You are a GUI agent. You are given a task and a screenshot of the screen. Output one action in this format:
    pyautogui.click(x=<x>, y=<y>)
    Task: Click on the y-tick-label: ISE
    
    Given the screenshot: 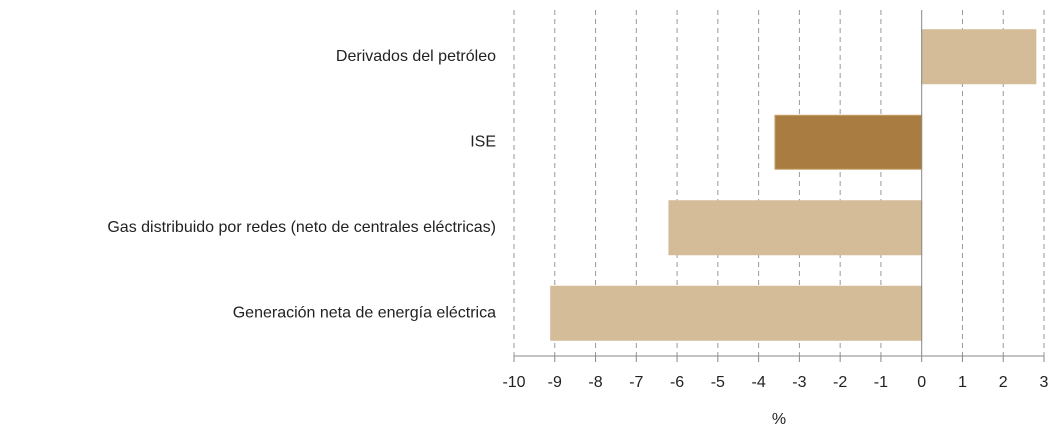 What is the action you would take?
    pyautogui.click(x=483, y=141)
    